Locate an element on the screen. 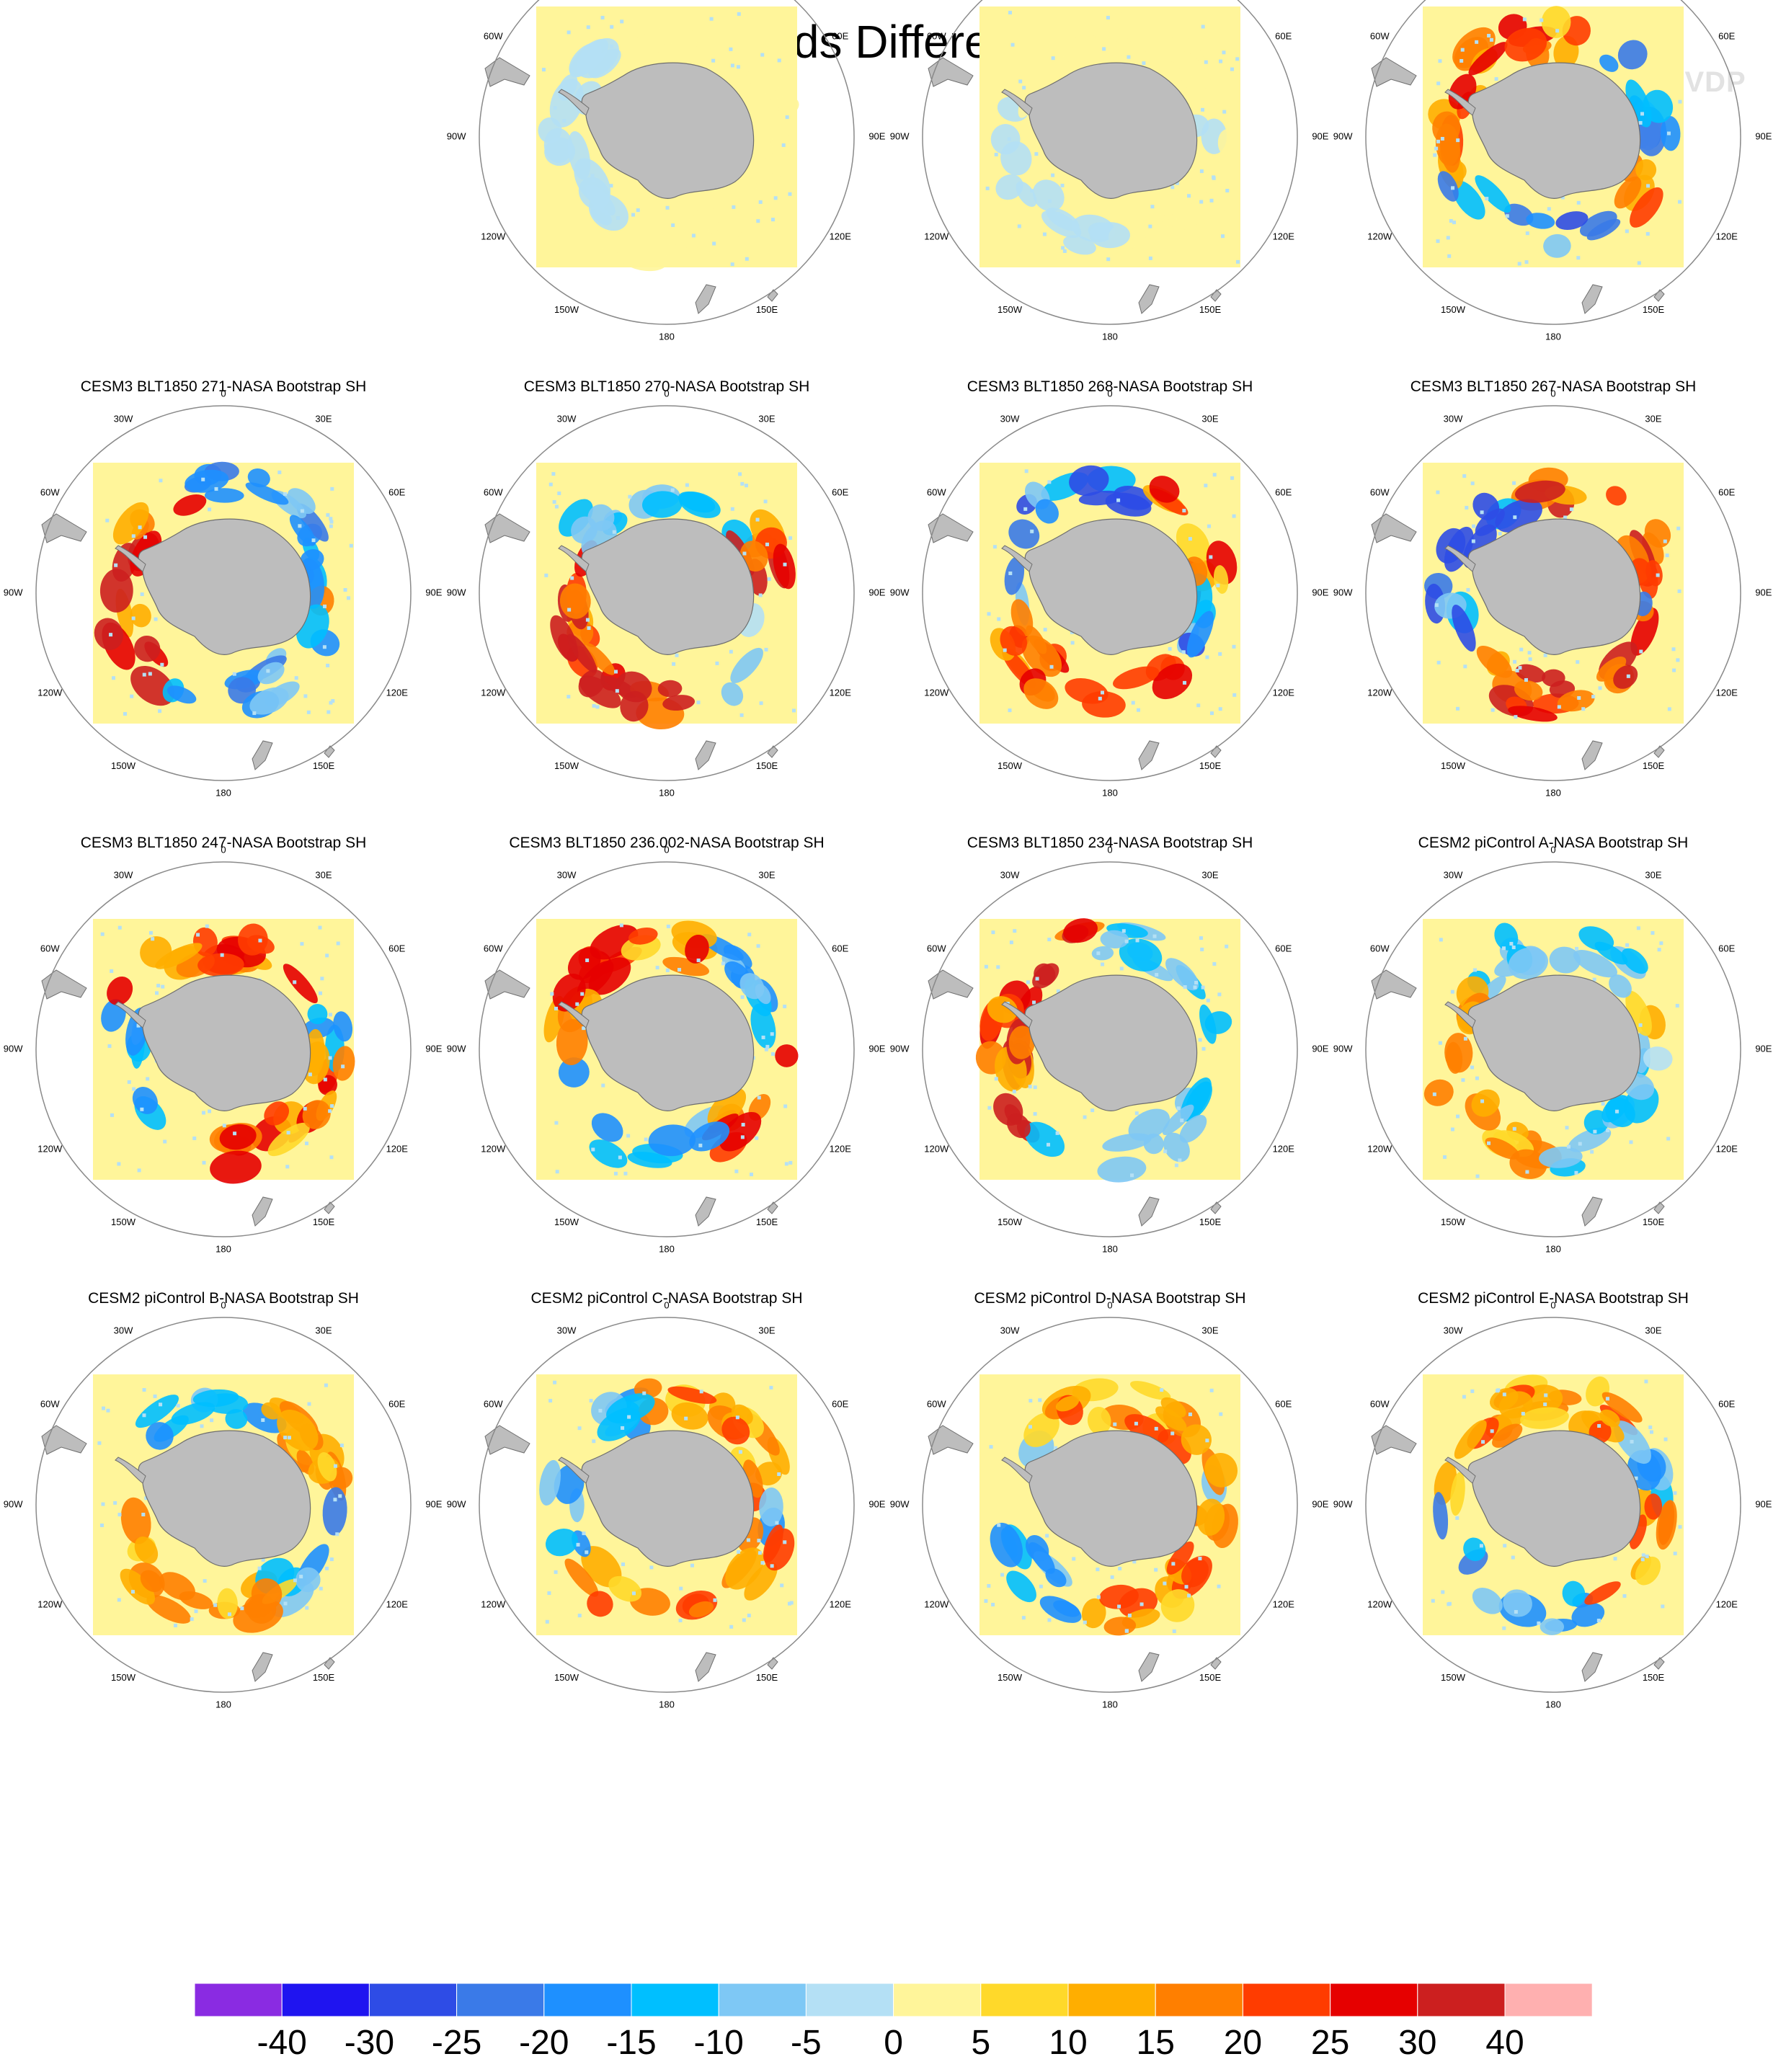  colorbar-tick-label: 40 is located at coordinates (1504, 2043).